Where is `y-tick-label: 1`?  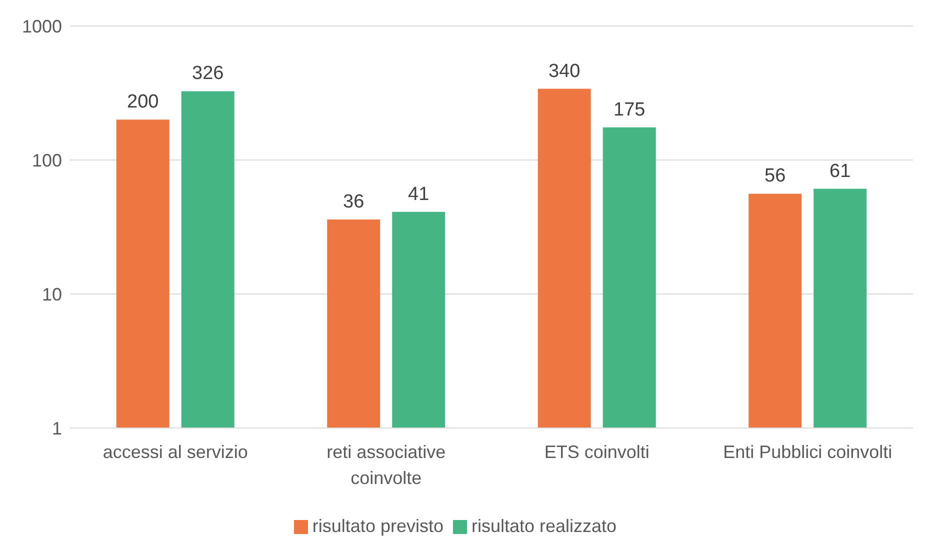
y-tick-label: 1 is located at coordinates (57, 428).